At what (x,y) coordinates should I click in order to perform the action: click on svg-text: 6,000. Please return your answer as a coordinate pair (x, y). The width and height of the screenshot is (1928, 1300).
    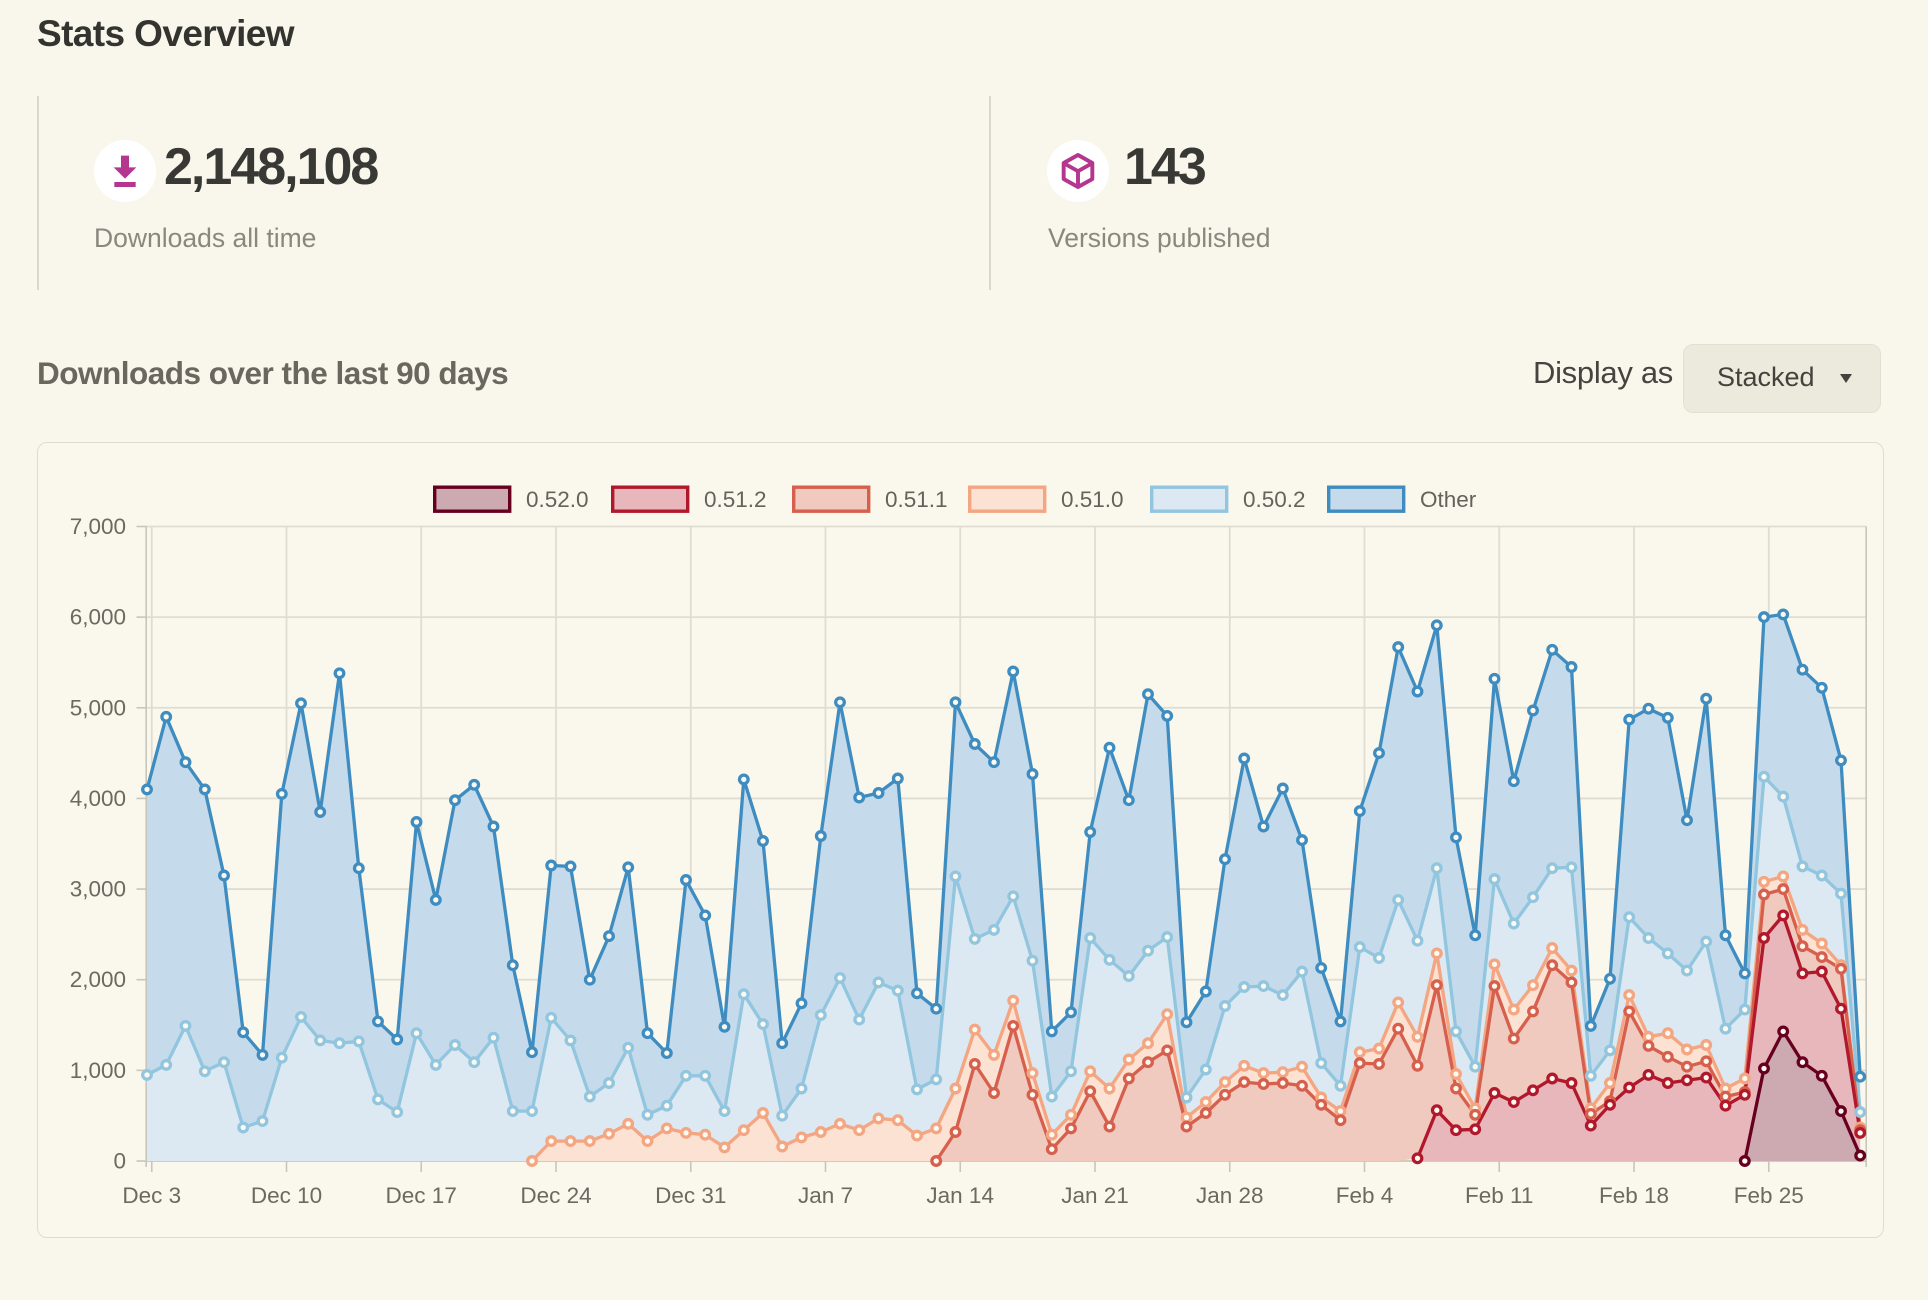
    Looking at the image, I should click on (98, 617).